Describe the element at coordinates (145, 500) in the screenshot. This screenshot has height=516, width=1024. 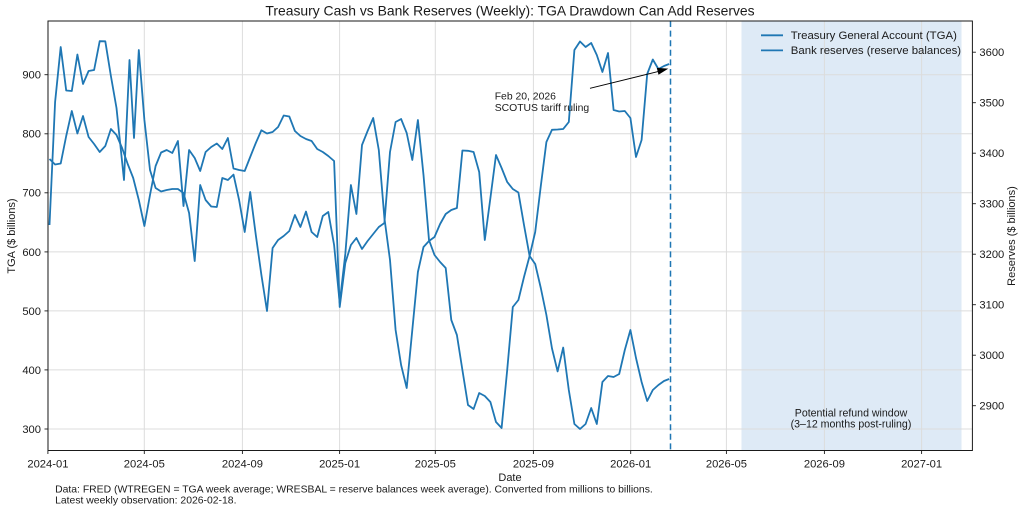
I see `svg-text:Latest weekly observation: 202: Latest weekly observation: 2026-02-18.` at that location.